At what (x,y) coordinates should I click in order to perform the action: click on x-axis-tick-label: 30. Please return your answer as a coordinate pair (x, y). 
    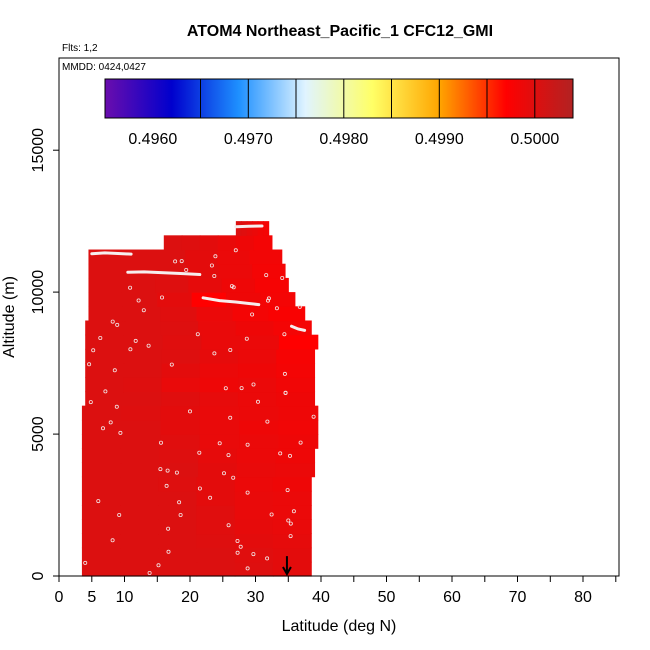
    Looking at the image, I should click on (256, 597).